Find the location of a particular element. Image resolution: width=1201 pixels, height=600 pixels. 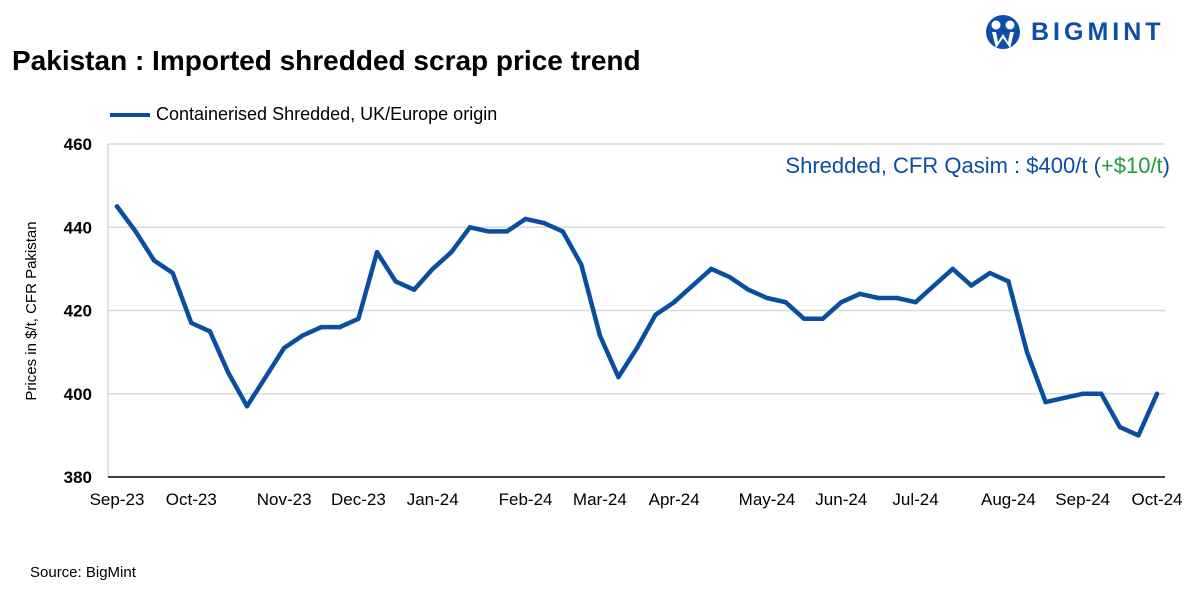

x-tick-label: Nov-23 is located at coordinates (284, 499).